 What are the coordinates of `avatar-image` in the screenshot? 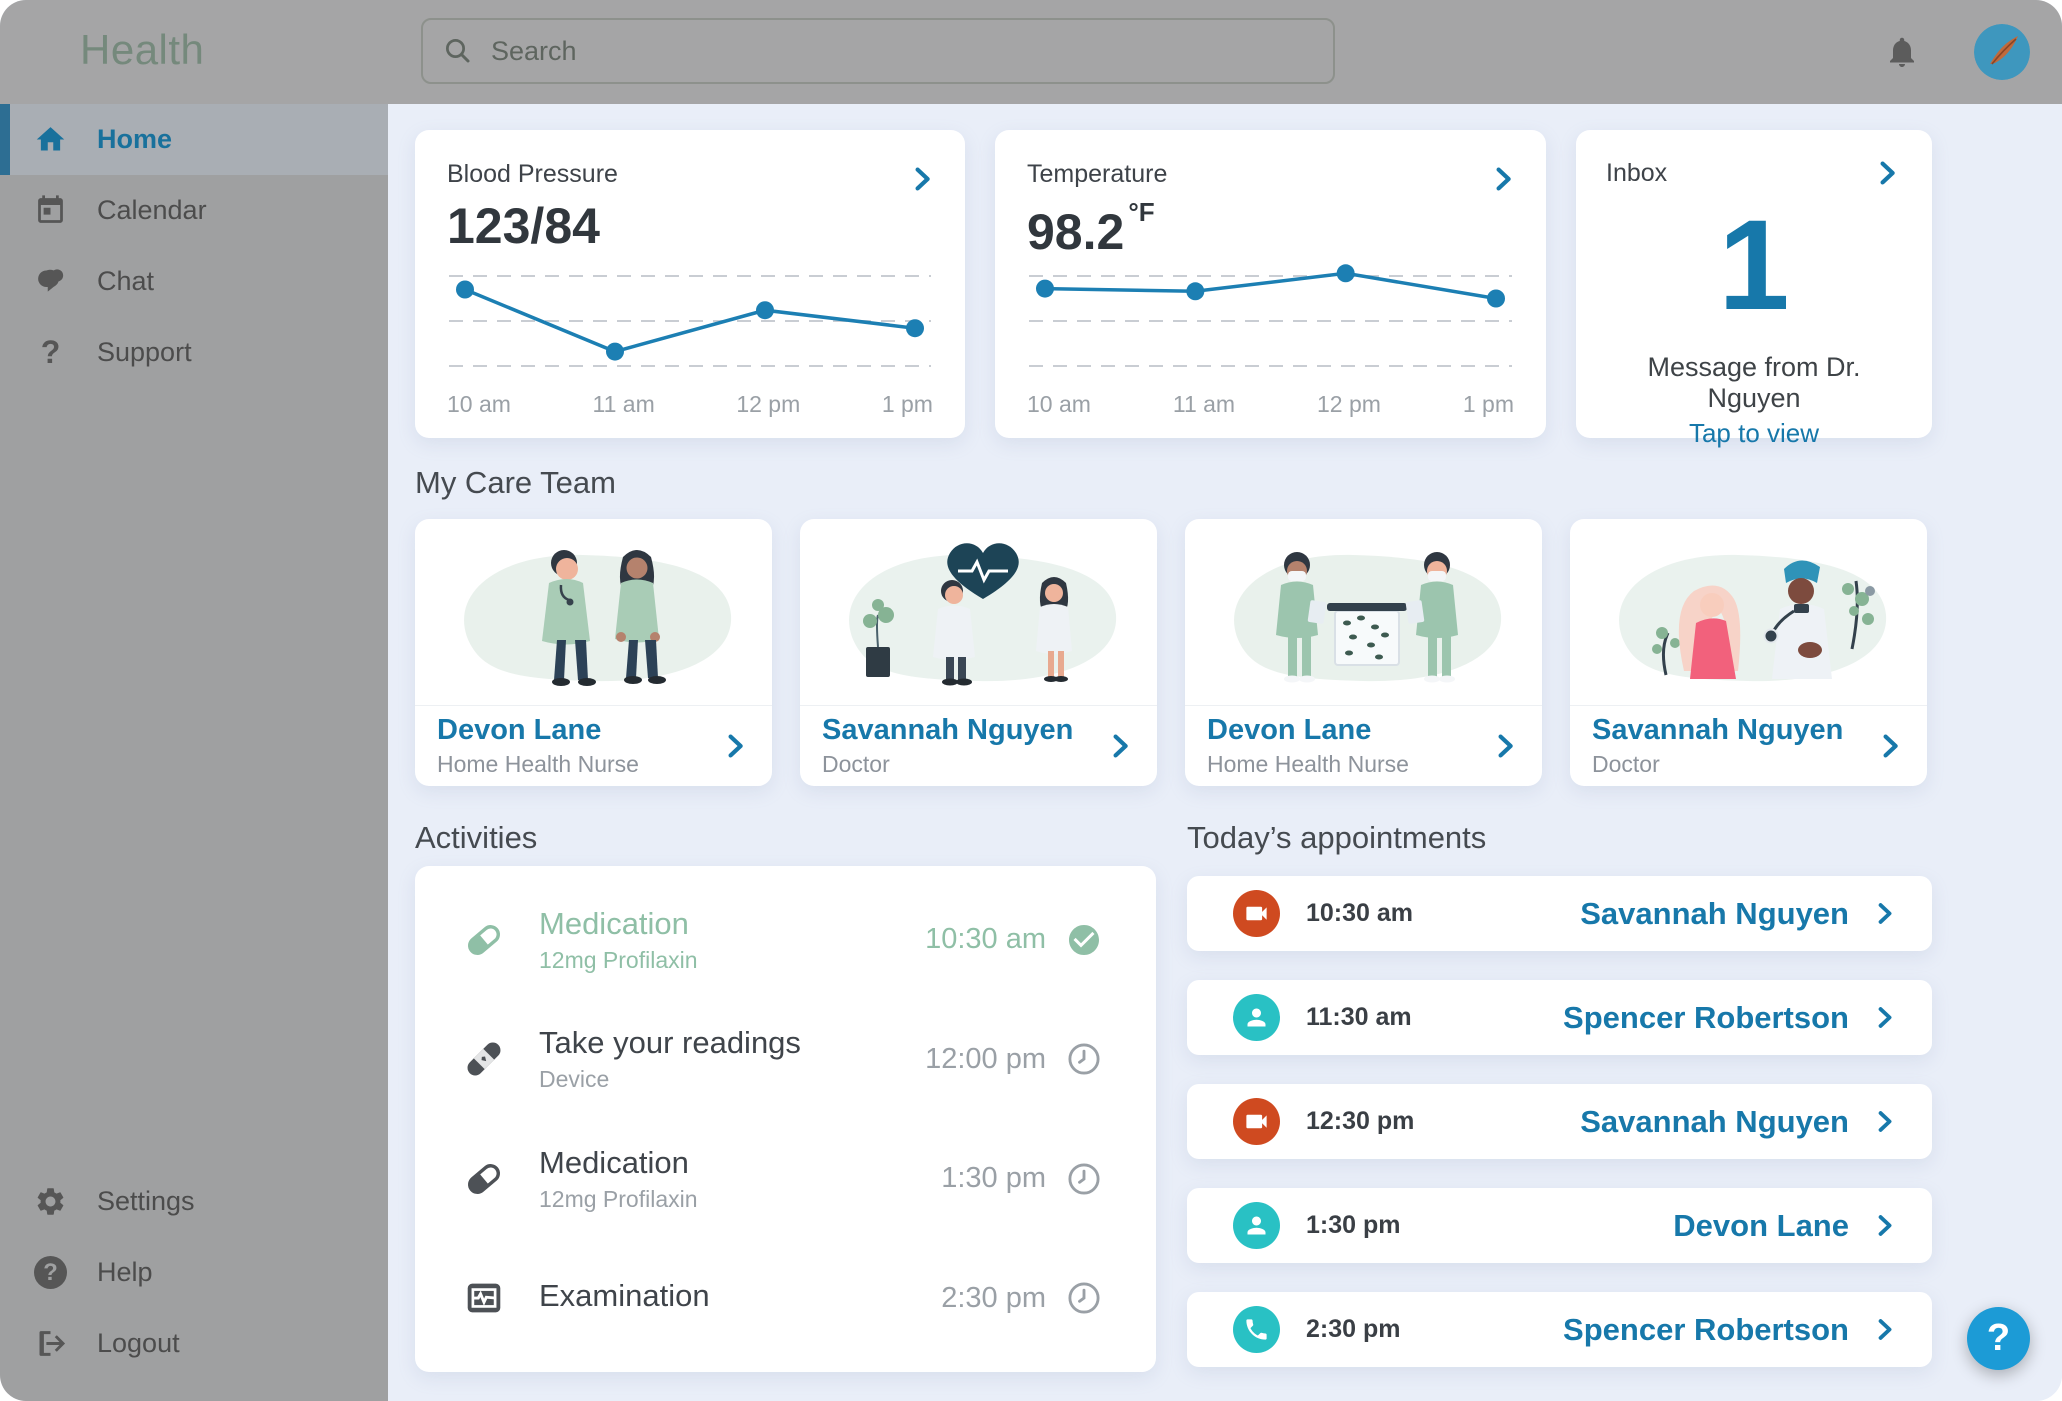 It's located at (2002, 52).